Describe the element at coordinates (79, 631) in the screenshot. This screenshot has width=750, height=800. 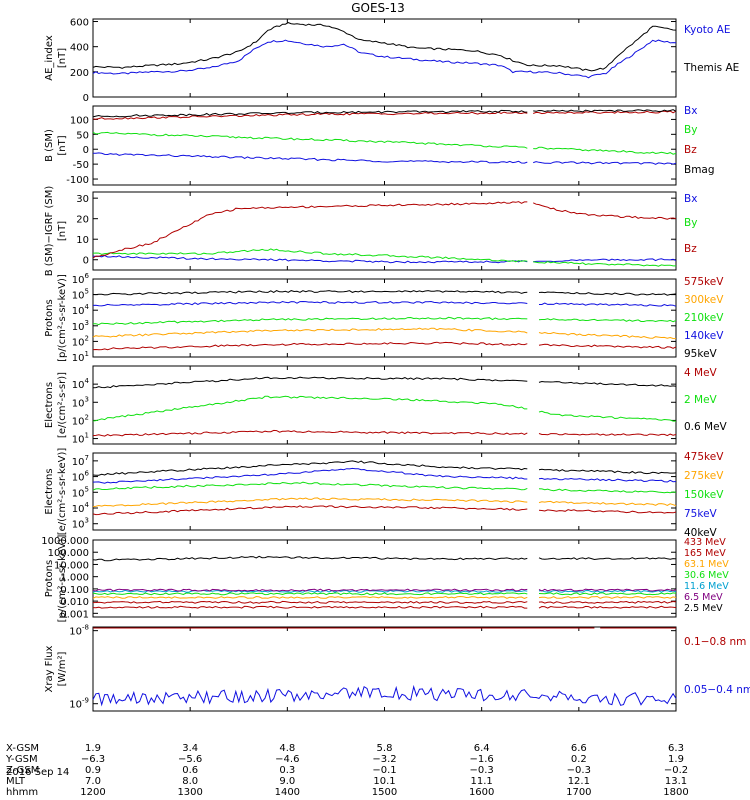
I see `y-tick-label: 10⁻⁸` at that location.